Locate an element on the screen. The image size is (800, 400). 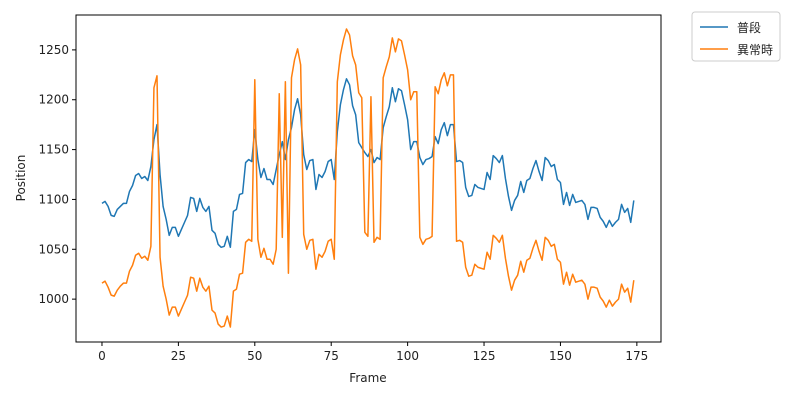
y-tick-label: 1000 is located at coordinates (53, 299).